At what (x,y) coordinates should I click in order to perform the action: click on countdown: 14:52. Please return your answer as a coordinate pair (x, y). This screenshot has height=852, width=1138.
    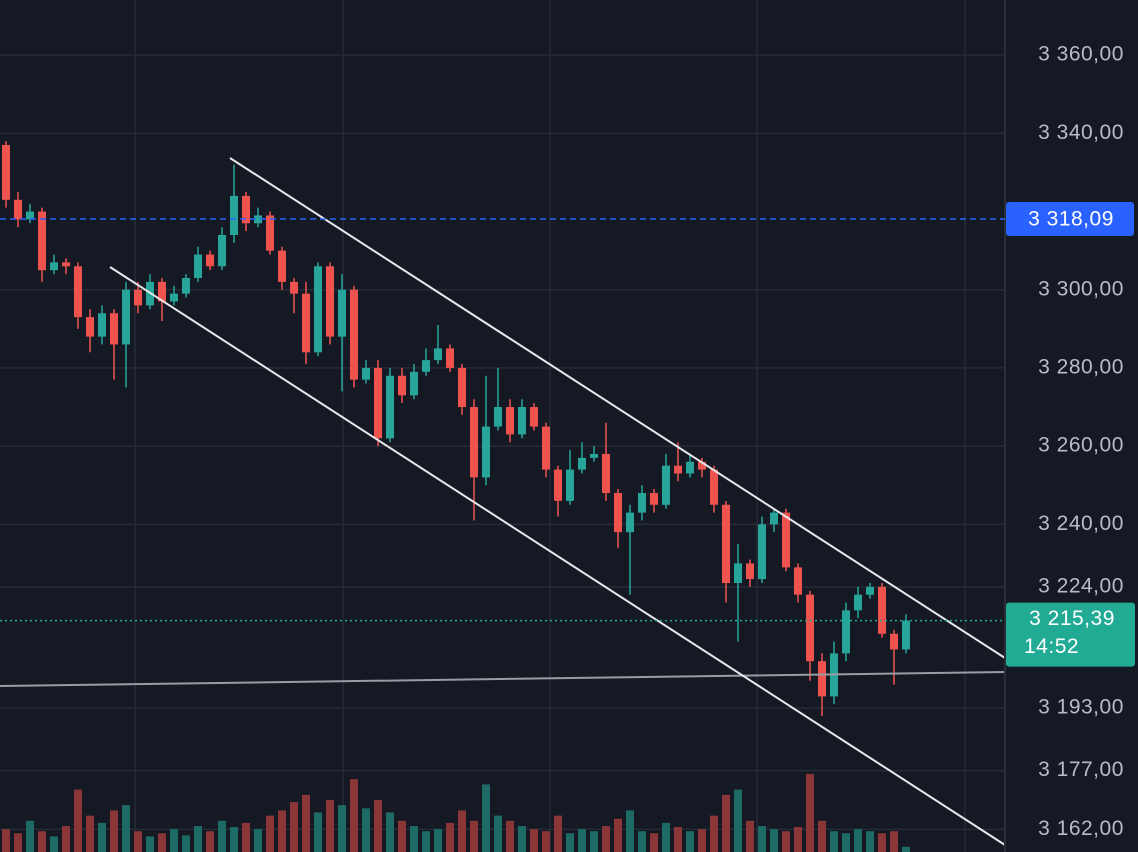
    Looking at the image, I should click on (1051, 646).